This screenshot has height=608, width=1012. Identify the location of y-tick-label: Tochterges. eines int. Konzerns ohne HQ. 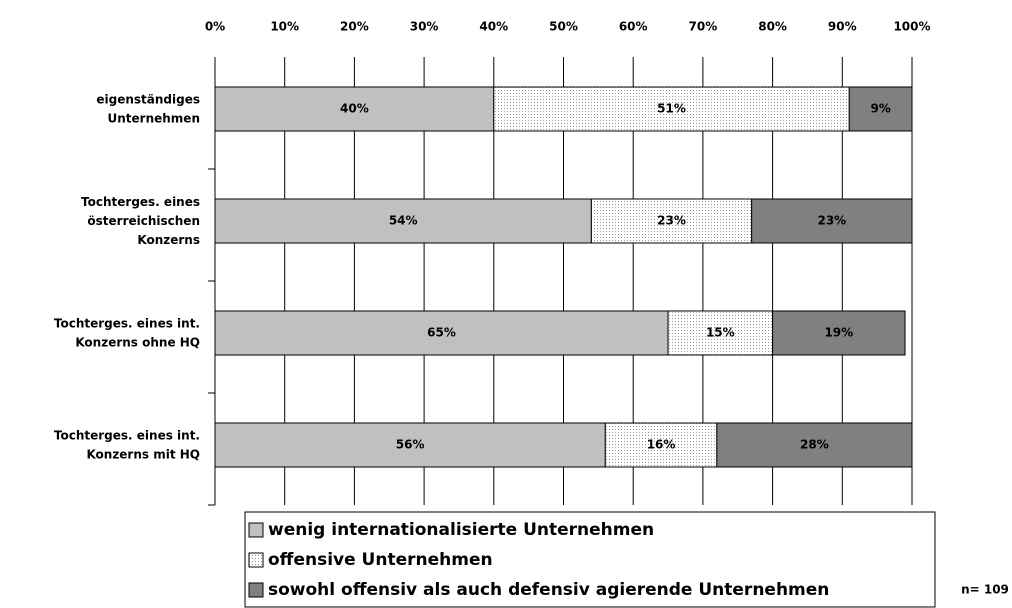
(127, 332).